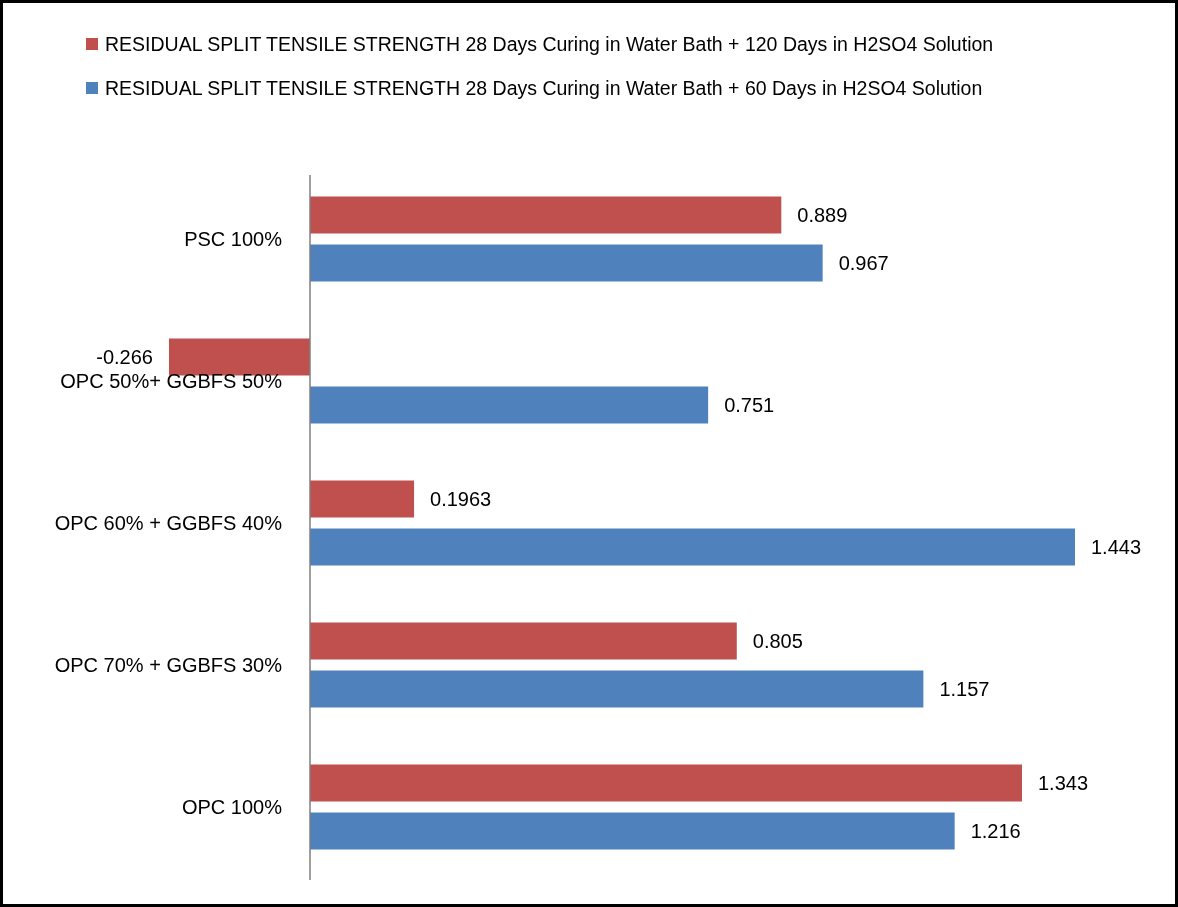  I want to click on legend-label: RESIDUAL SPLIT TENSILE STRENGTH 28 Days Curing in Water Bath + 60 Days in H2SO4 Solution, so click(544, 88).